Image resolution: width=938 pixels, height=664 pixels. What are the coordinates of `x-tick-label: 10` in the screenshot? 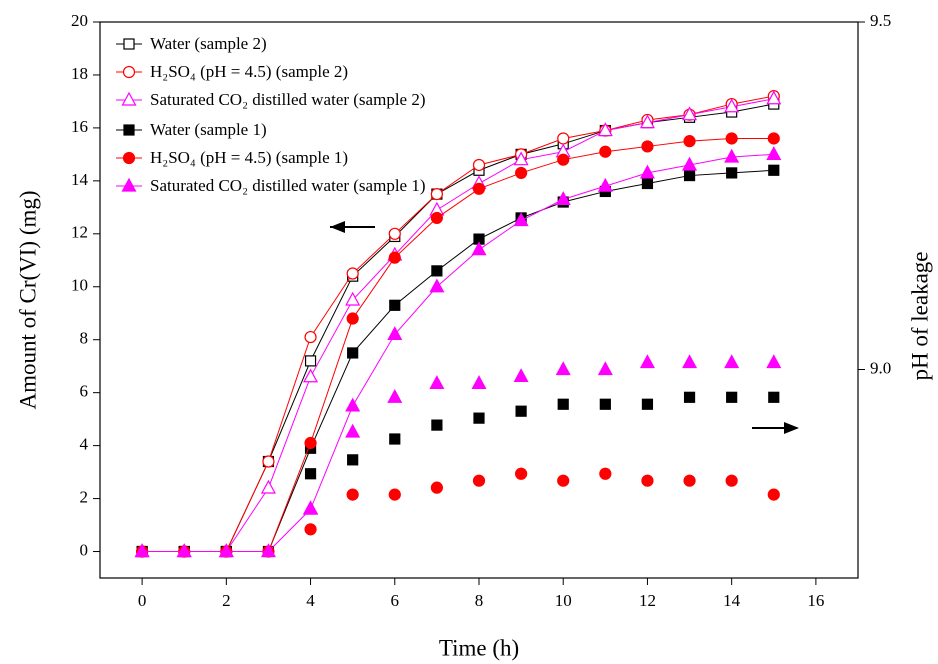 It's located at (563, 600).